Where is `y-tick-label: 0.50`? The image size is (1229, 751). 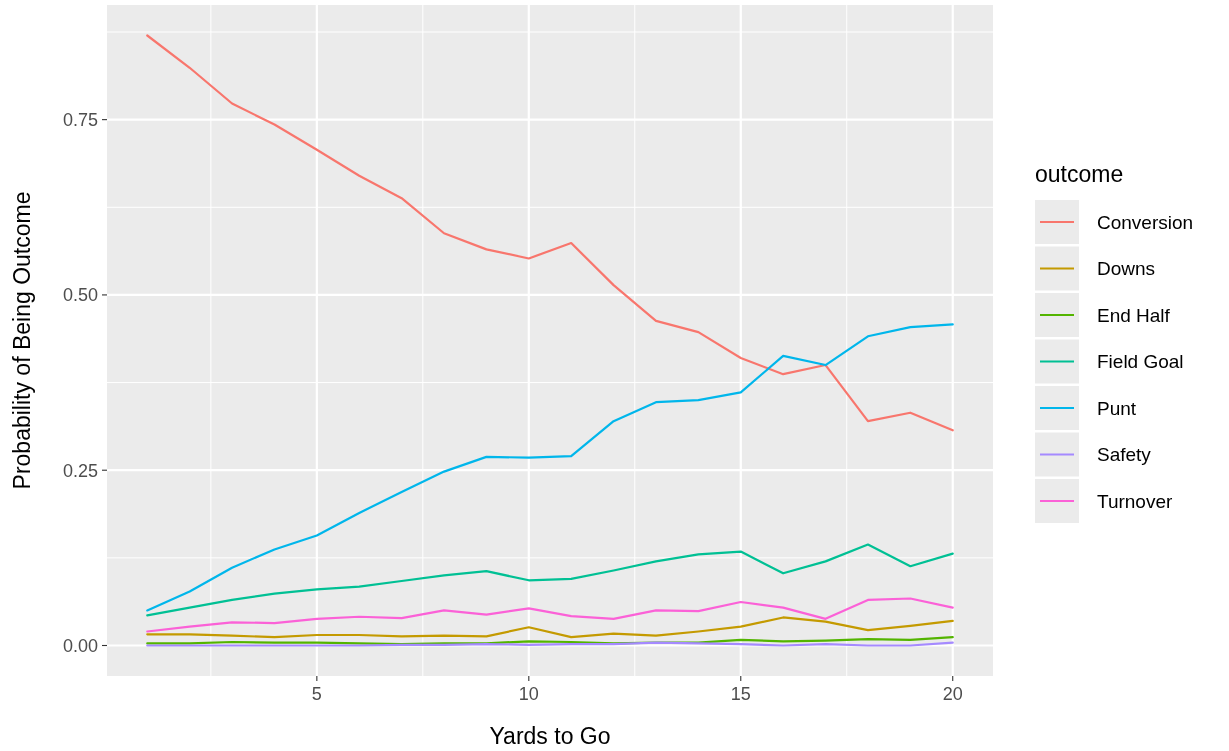
y-tick-label: 0.50 is located at coordinates (80, 295).